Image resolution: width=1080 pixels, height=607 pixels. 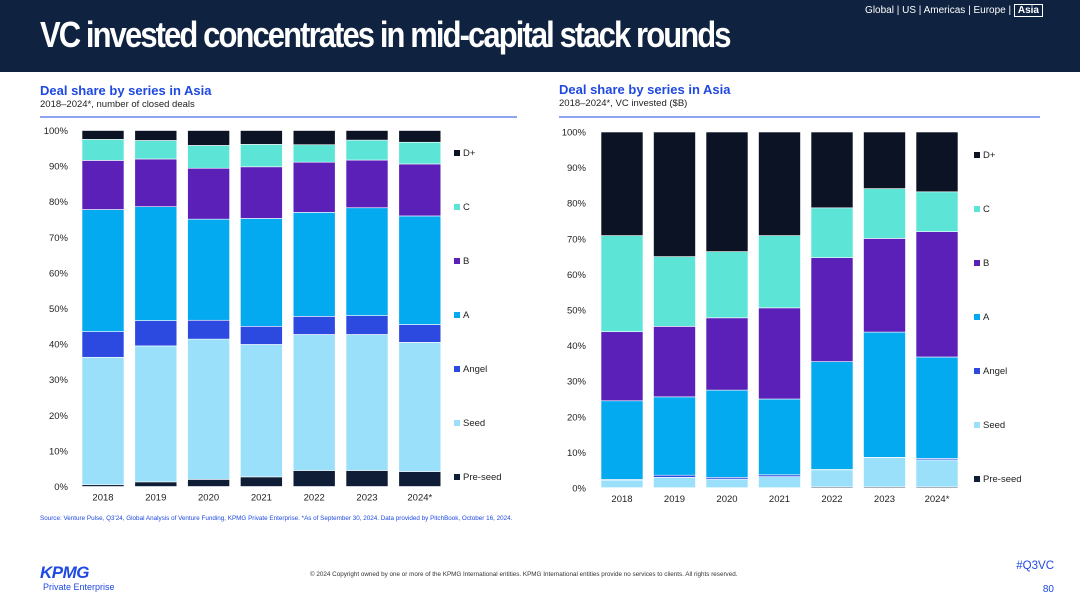 I want to click on bar-segment-seed-2021, so click(x=261, y=411).